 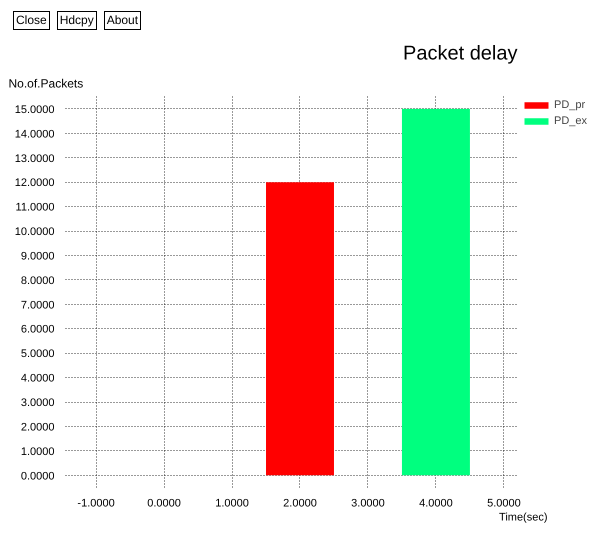 I want to click on x-tick-label: 2.0000, so click(x=300, y=504).